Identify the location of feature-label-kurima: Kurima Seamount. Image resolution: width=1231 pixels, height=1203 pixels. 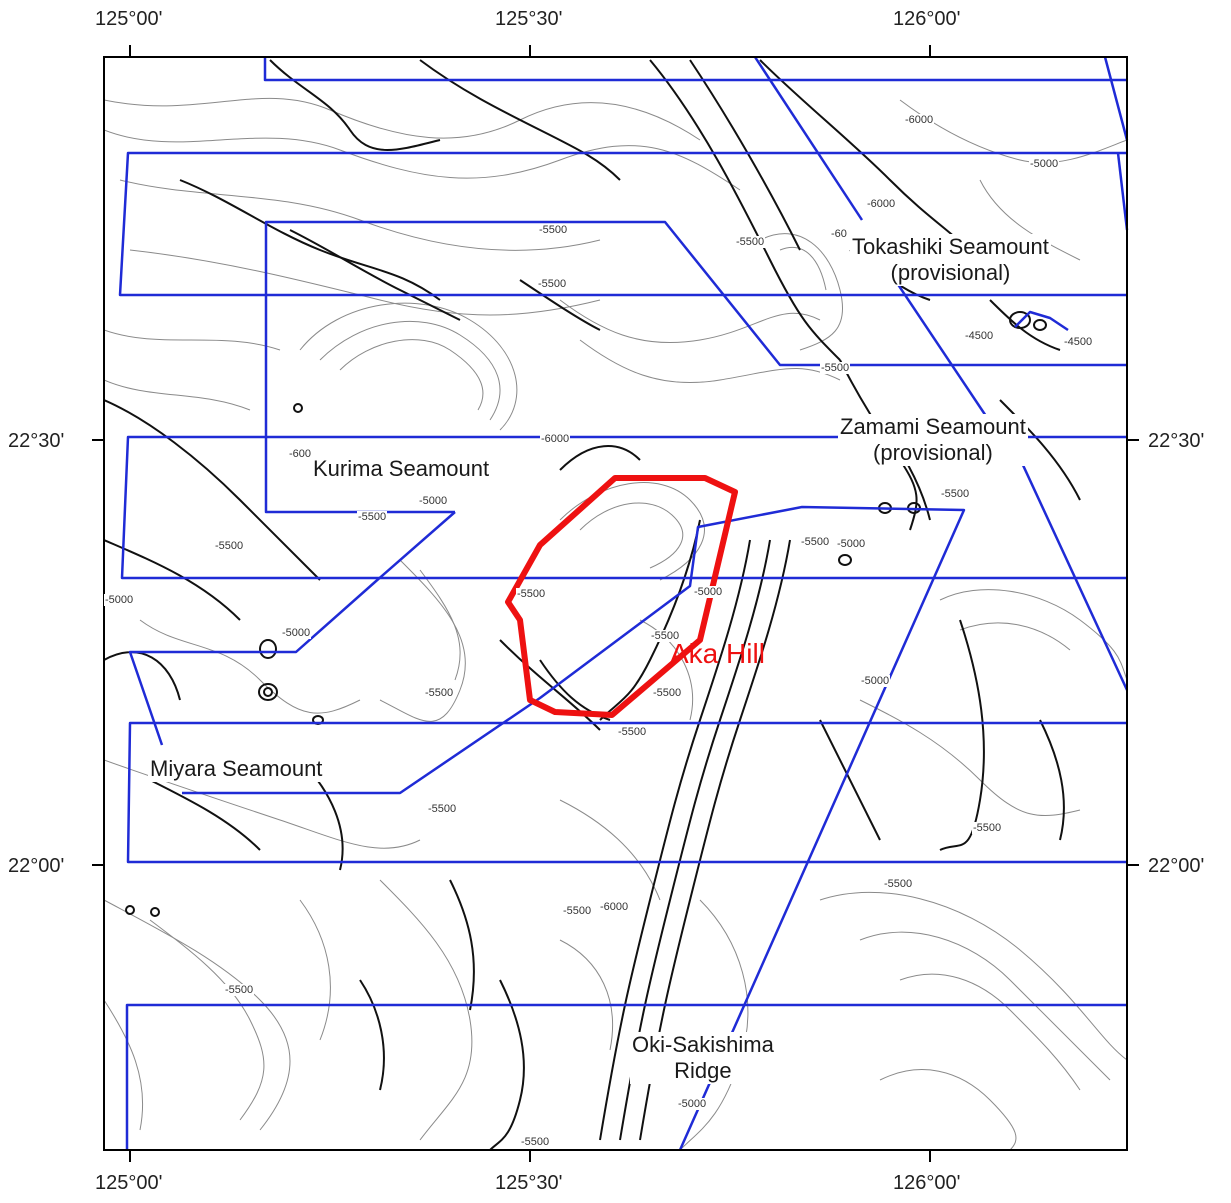
(401, 469).